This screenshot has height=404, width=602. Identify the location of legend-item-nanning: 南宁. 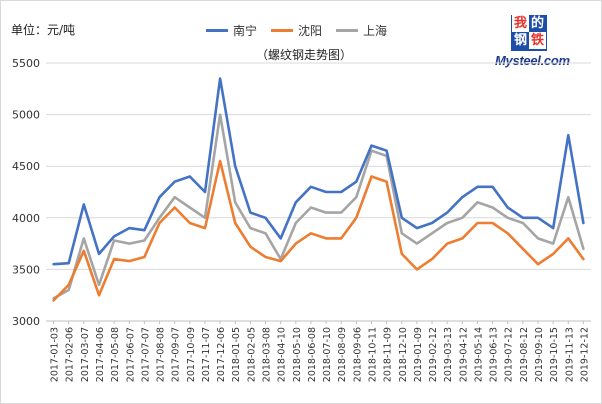
(231, 30).